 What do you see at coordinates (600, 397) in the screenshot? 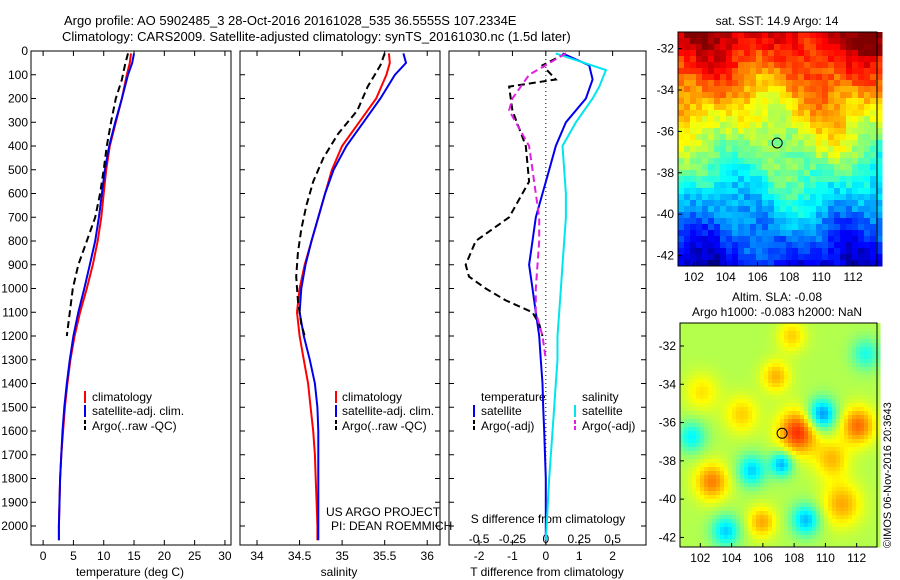
I see `legend-salinity-header: salinity` at bounding box center [600, 397].